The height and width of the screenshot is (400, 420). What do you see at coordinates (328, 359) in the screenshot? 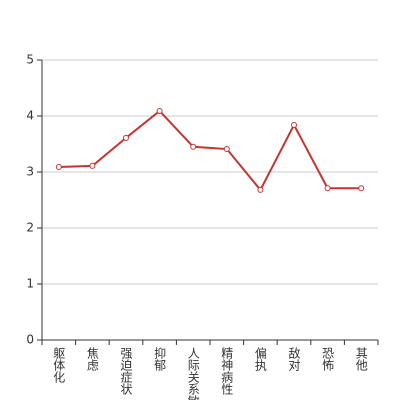
I see `x-tick-label: 恐怖` at bounding box center [328, 359].